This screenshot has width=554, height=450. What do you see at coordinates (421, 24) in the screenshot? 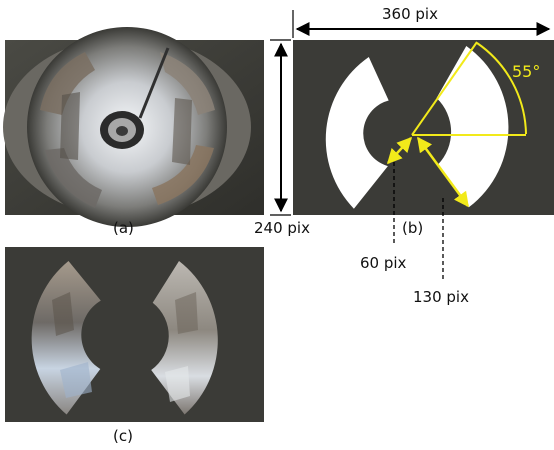
I see `width-dimension` at bounding box center [421, 24].